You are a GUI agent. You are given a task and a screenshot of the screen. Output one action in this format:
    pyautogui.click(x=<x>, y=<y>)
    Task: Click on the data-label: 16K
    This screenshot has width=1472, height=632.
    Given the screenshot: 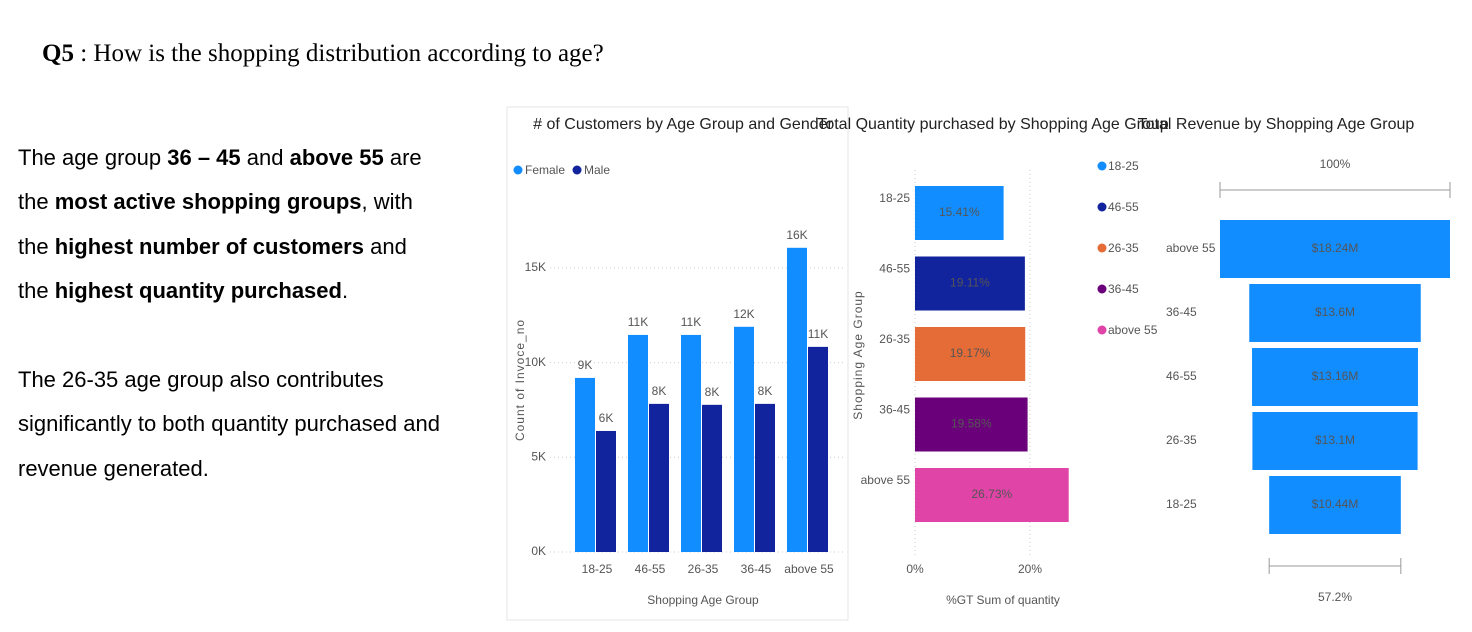 What is the action you would take?
    pyautogui.click(x=796, y=235)
    